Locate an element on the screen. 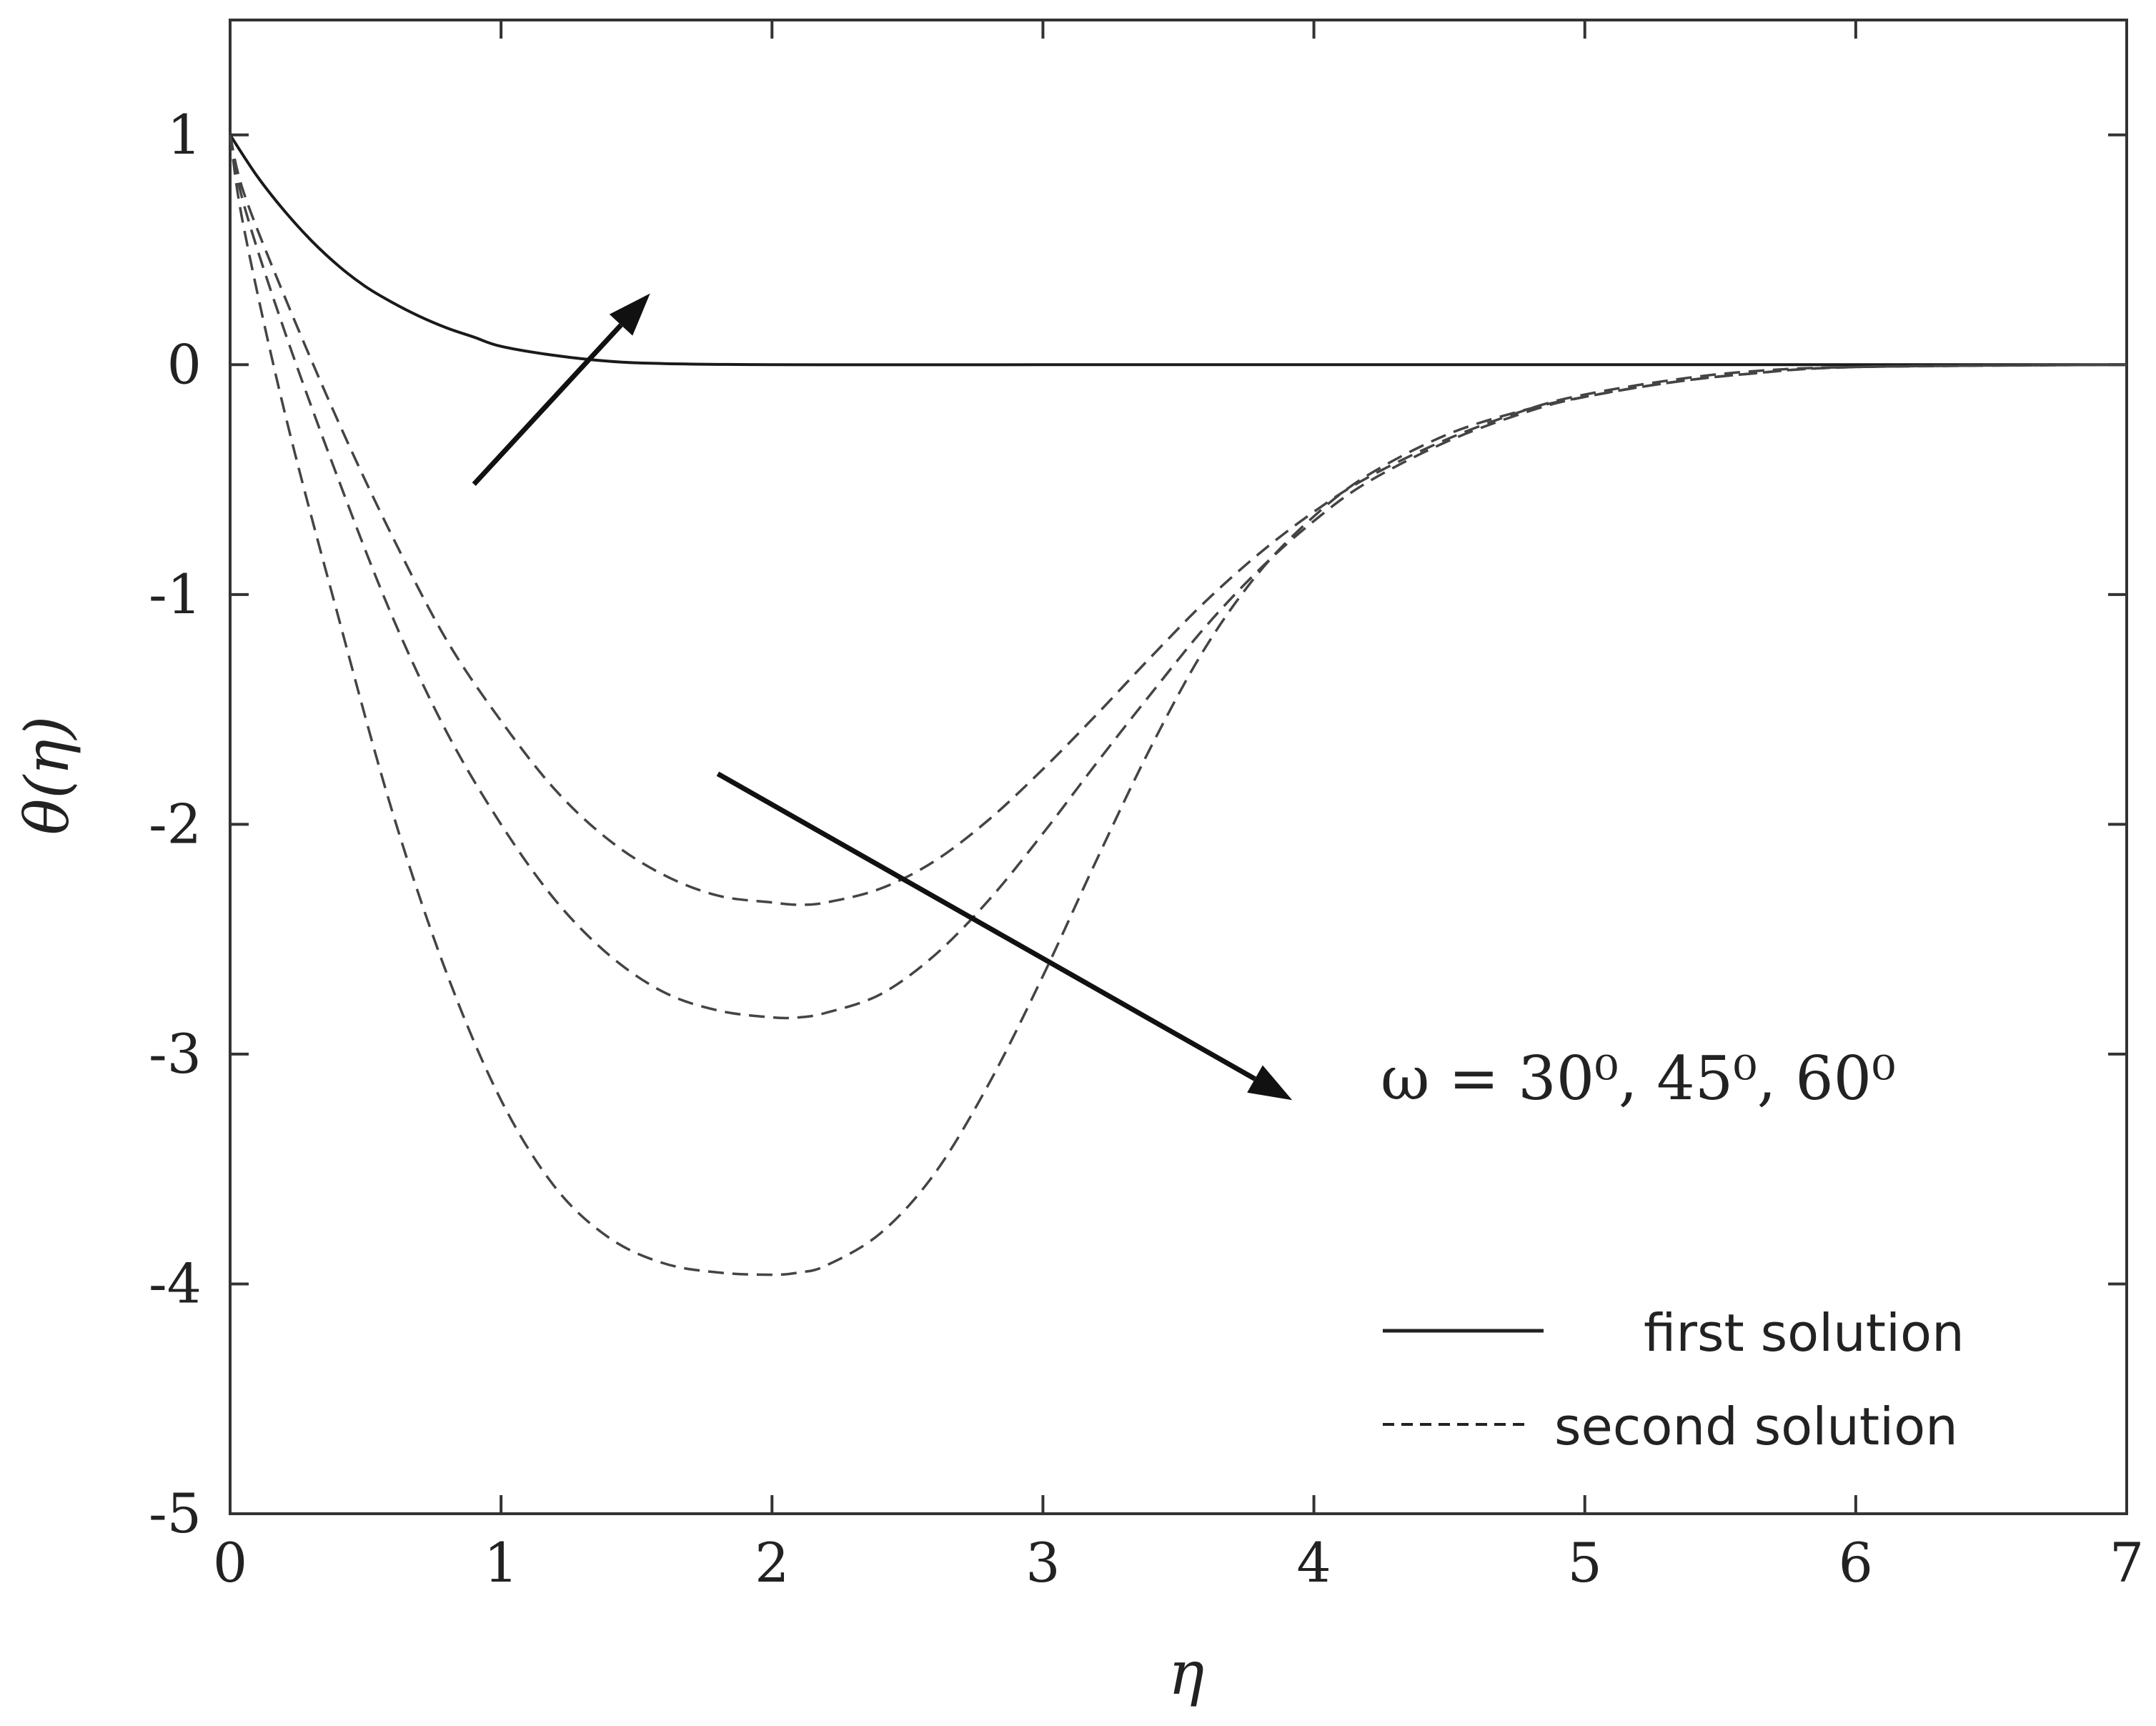  x-tick-label: 4 is located at coordinates (1313, 1563).